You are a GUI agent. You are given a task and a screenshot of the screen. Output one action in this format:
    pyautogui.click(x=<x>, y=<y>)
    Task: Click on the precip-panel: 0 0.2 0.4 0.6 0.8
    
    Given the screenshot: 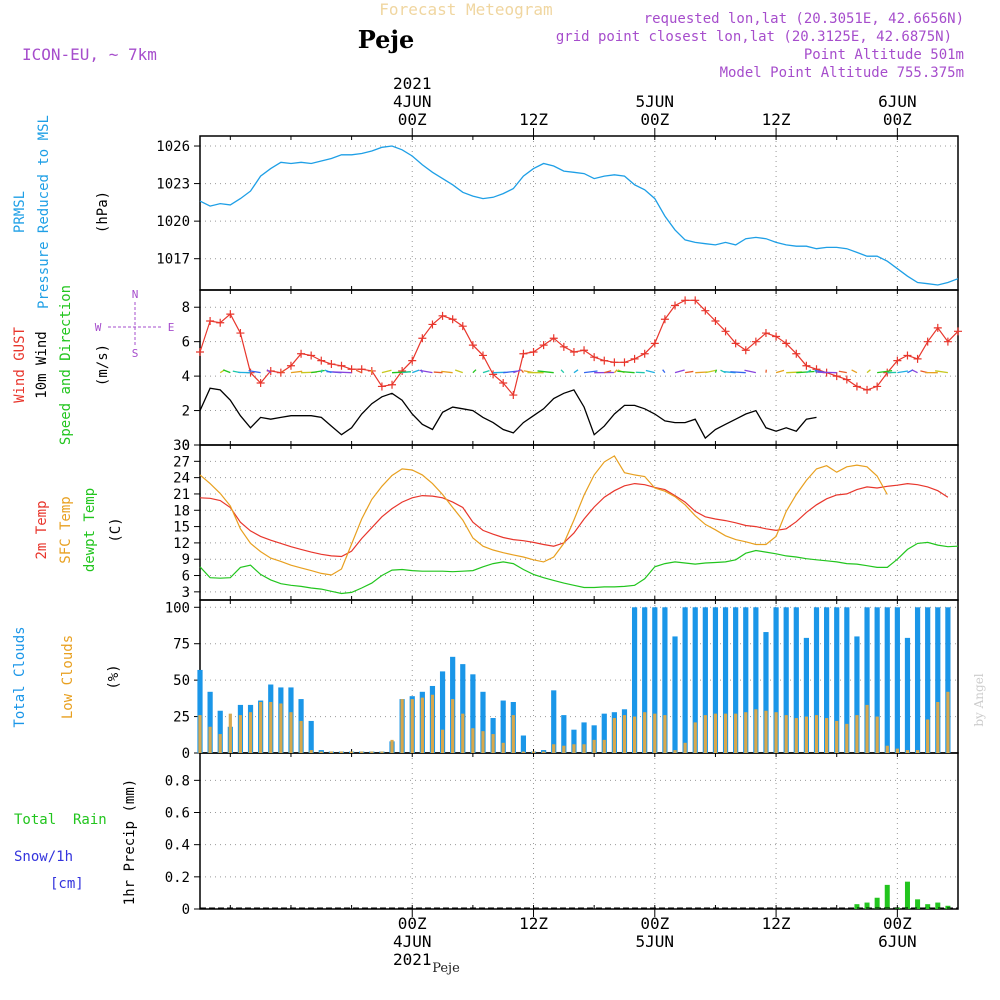 What is the action you would take?
    pyautogui.click(x=562, y=835)
    